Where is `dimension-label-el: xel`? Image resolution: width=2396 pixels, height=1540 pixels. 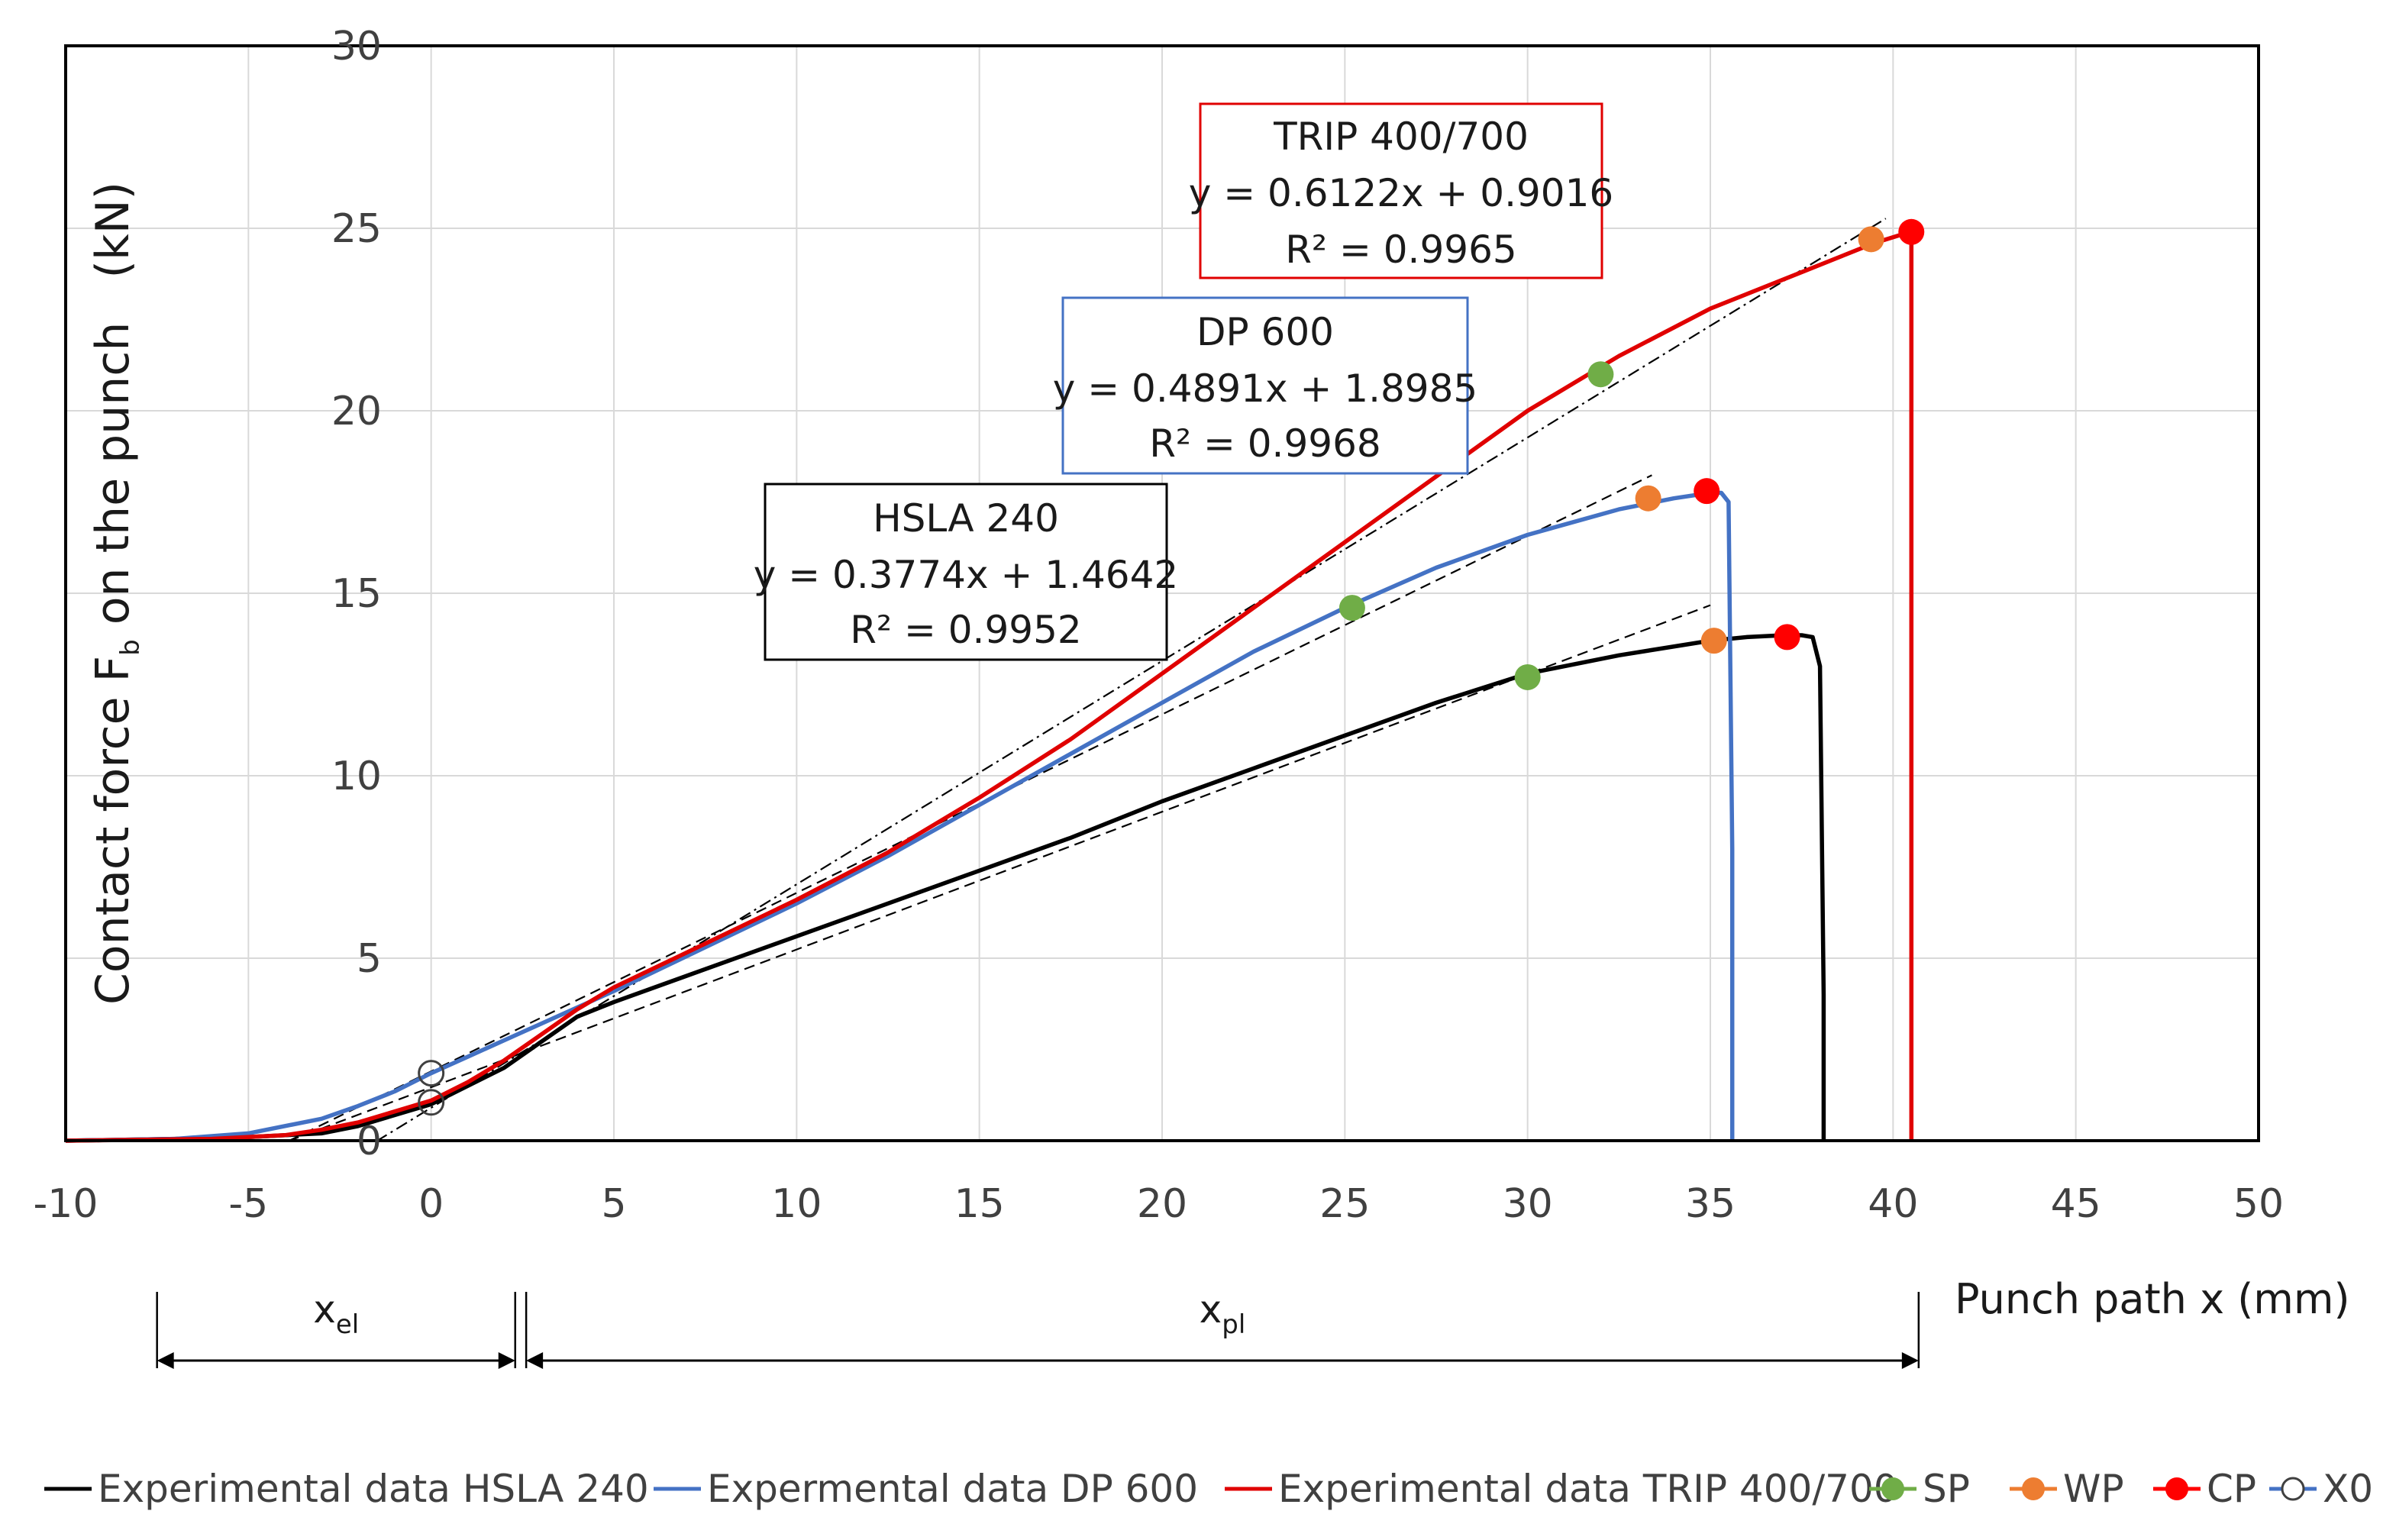
dimension-label-el: xel is located at coordinates (336, 1313).